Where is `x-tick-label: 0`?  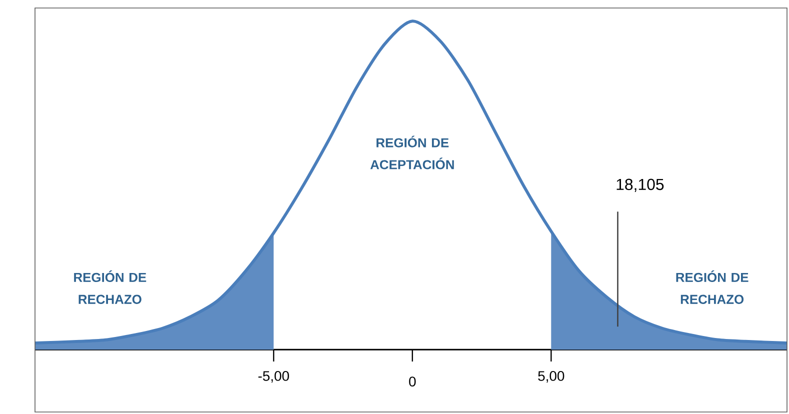 x-tick-label: 0 is located at coordinates (412, 381).